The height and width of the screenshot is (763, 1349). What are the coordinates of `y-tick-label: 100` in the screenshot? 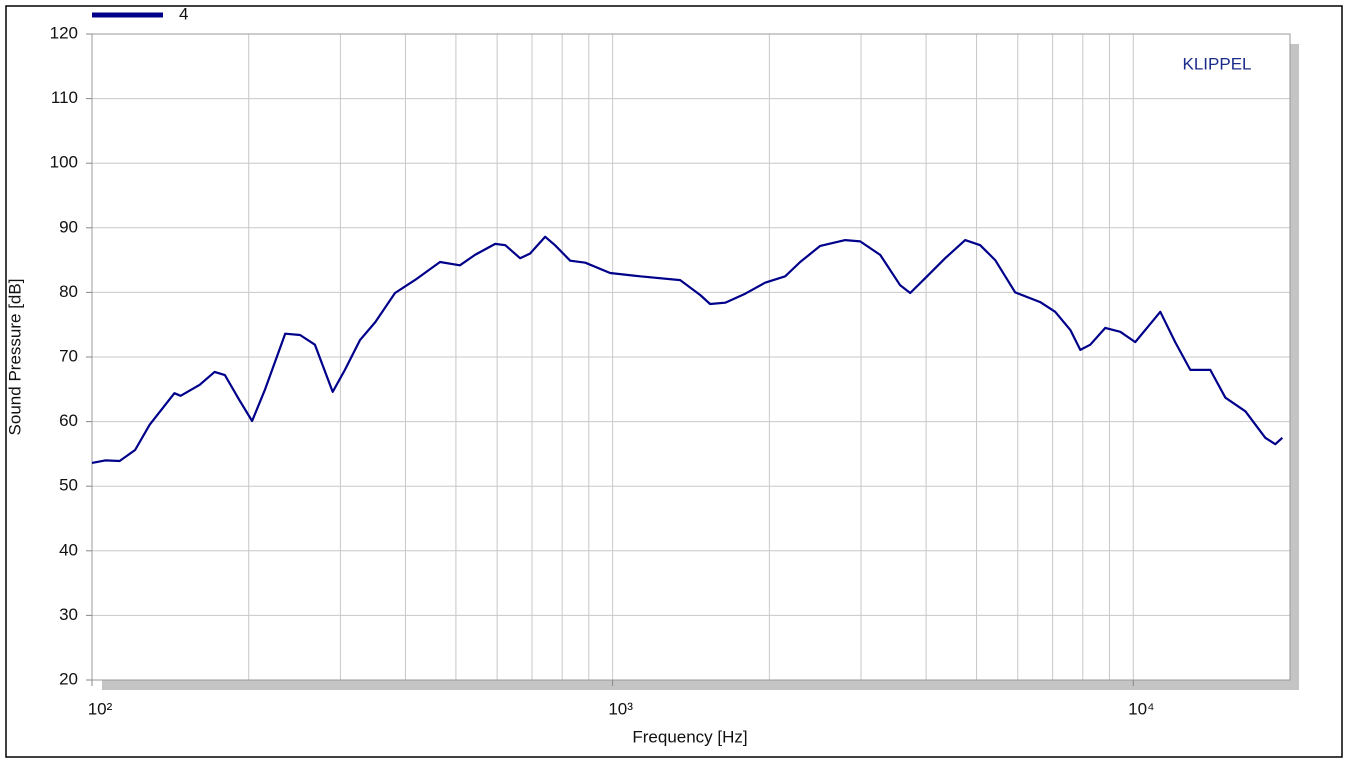 It's located at (64, 162).